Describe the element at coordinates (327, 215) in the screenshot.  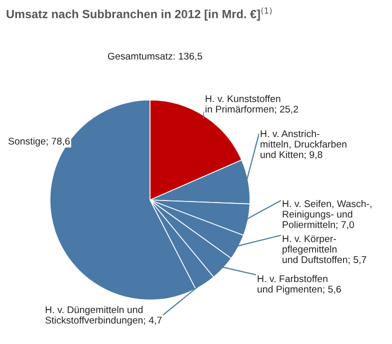
I see `slice-label: H. v. Seifen, Wasch-, Reinigungs- und Poliermitteln; 7,0` at that location.